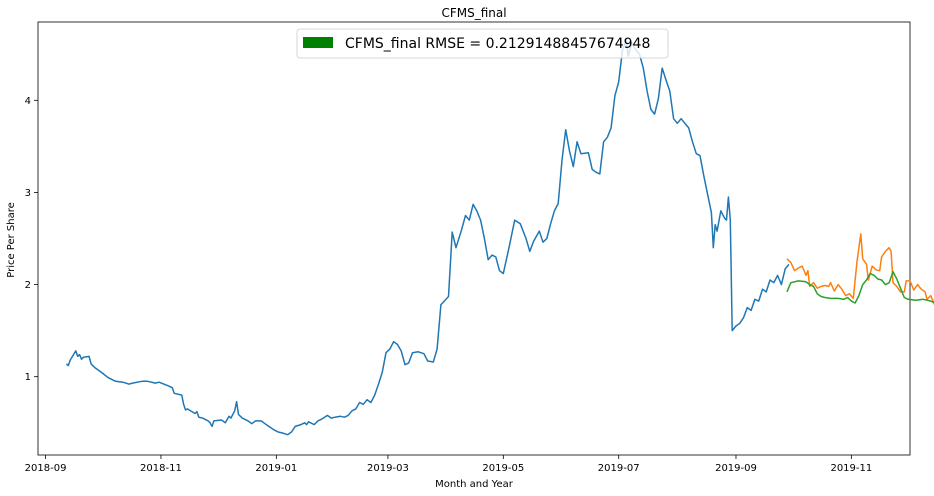 This screenshot has width=934, height=496. What do you see at coordinates (473, 13) in the screenshot?
I see `chart-title: CFMS_final` at bounding box center [473, 13].